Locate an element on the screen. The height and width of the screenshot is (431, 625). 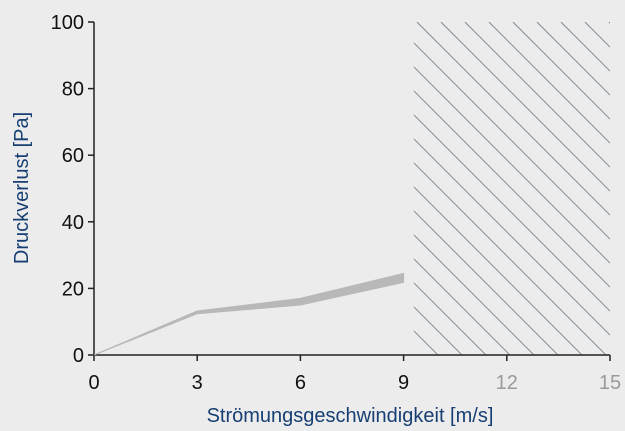
pressure-loss-band is located at coordinates (249, 314).